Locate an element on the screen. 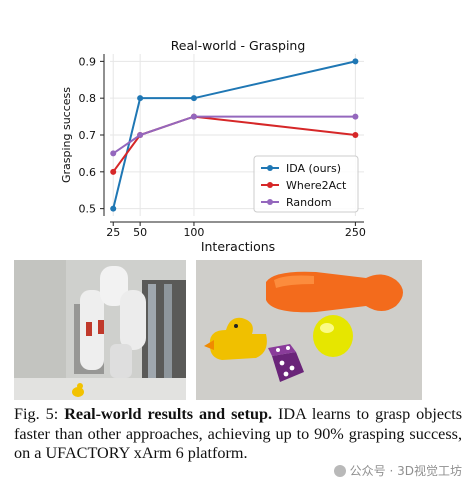 Image resolution: width=474 pixels, height=485 pixels. y-tick-label: 0.7 is located at coordinates (88, 135).